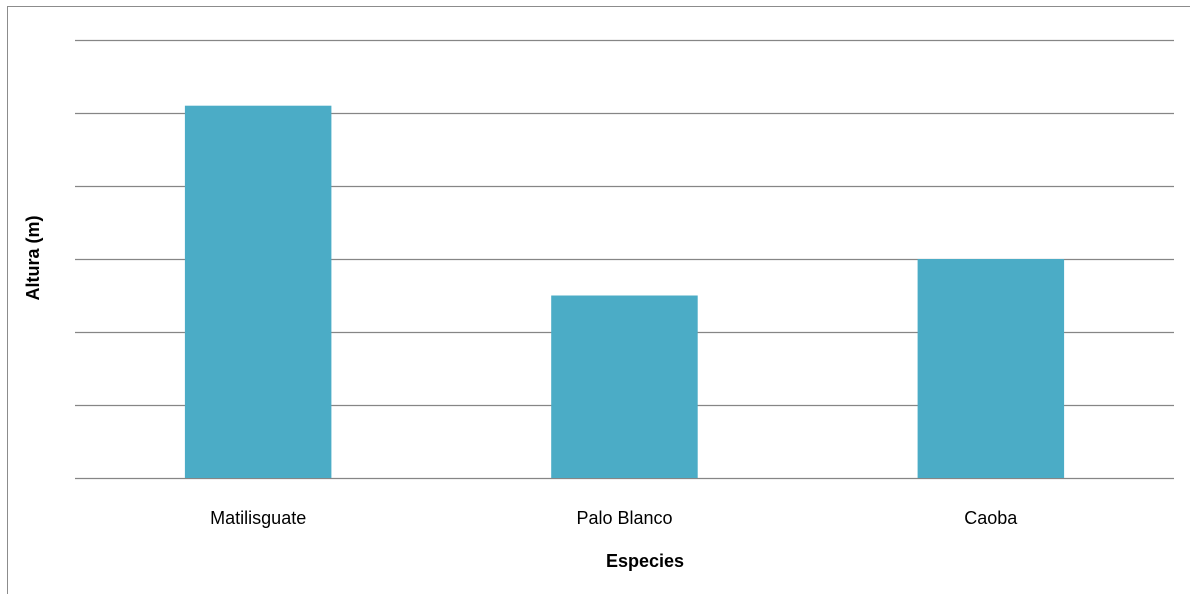  Describe the element at coordinates (33, 257) in the screenshot. I see `y-axis-title: Altura (m)` at that location.